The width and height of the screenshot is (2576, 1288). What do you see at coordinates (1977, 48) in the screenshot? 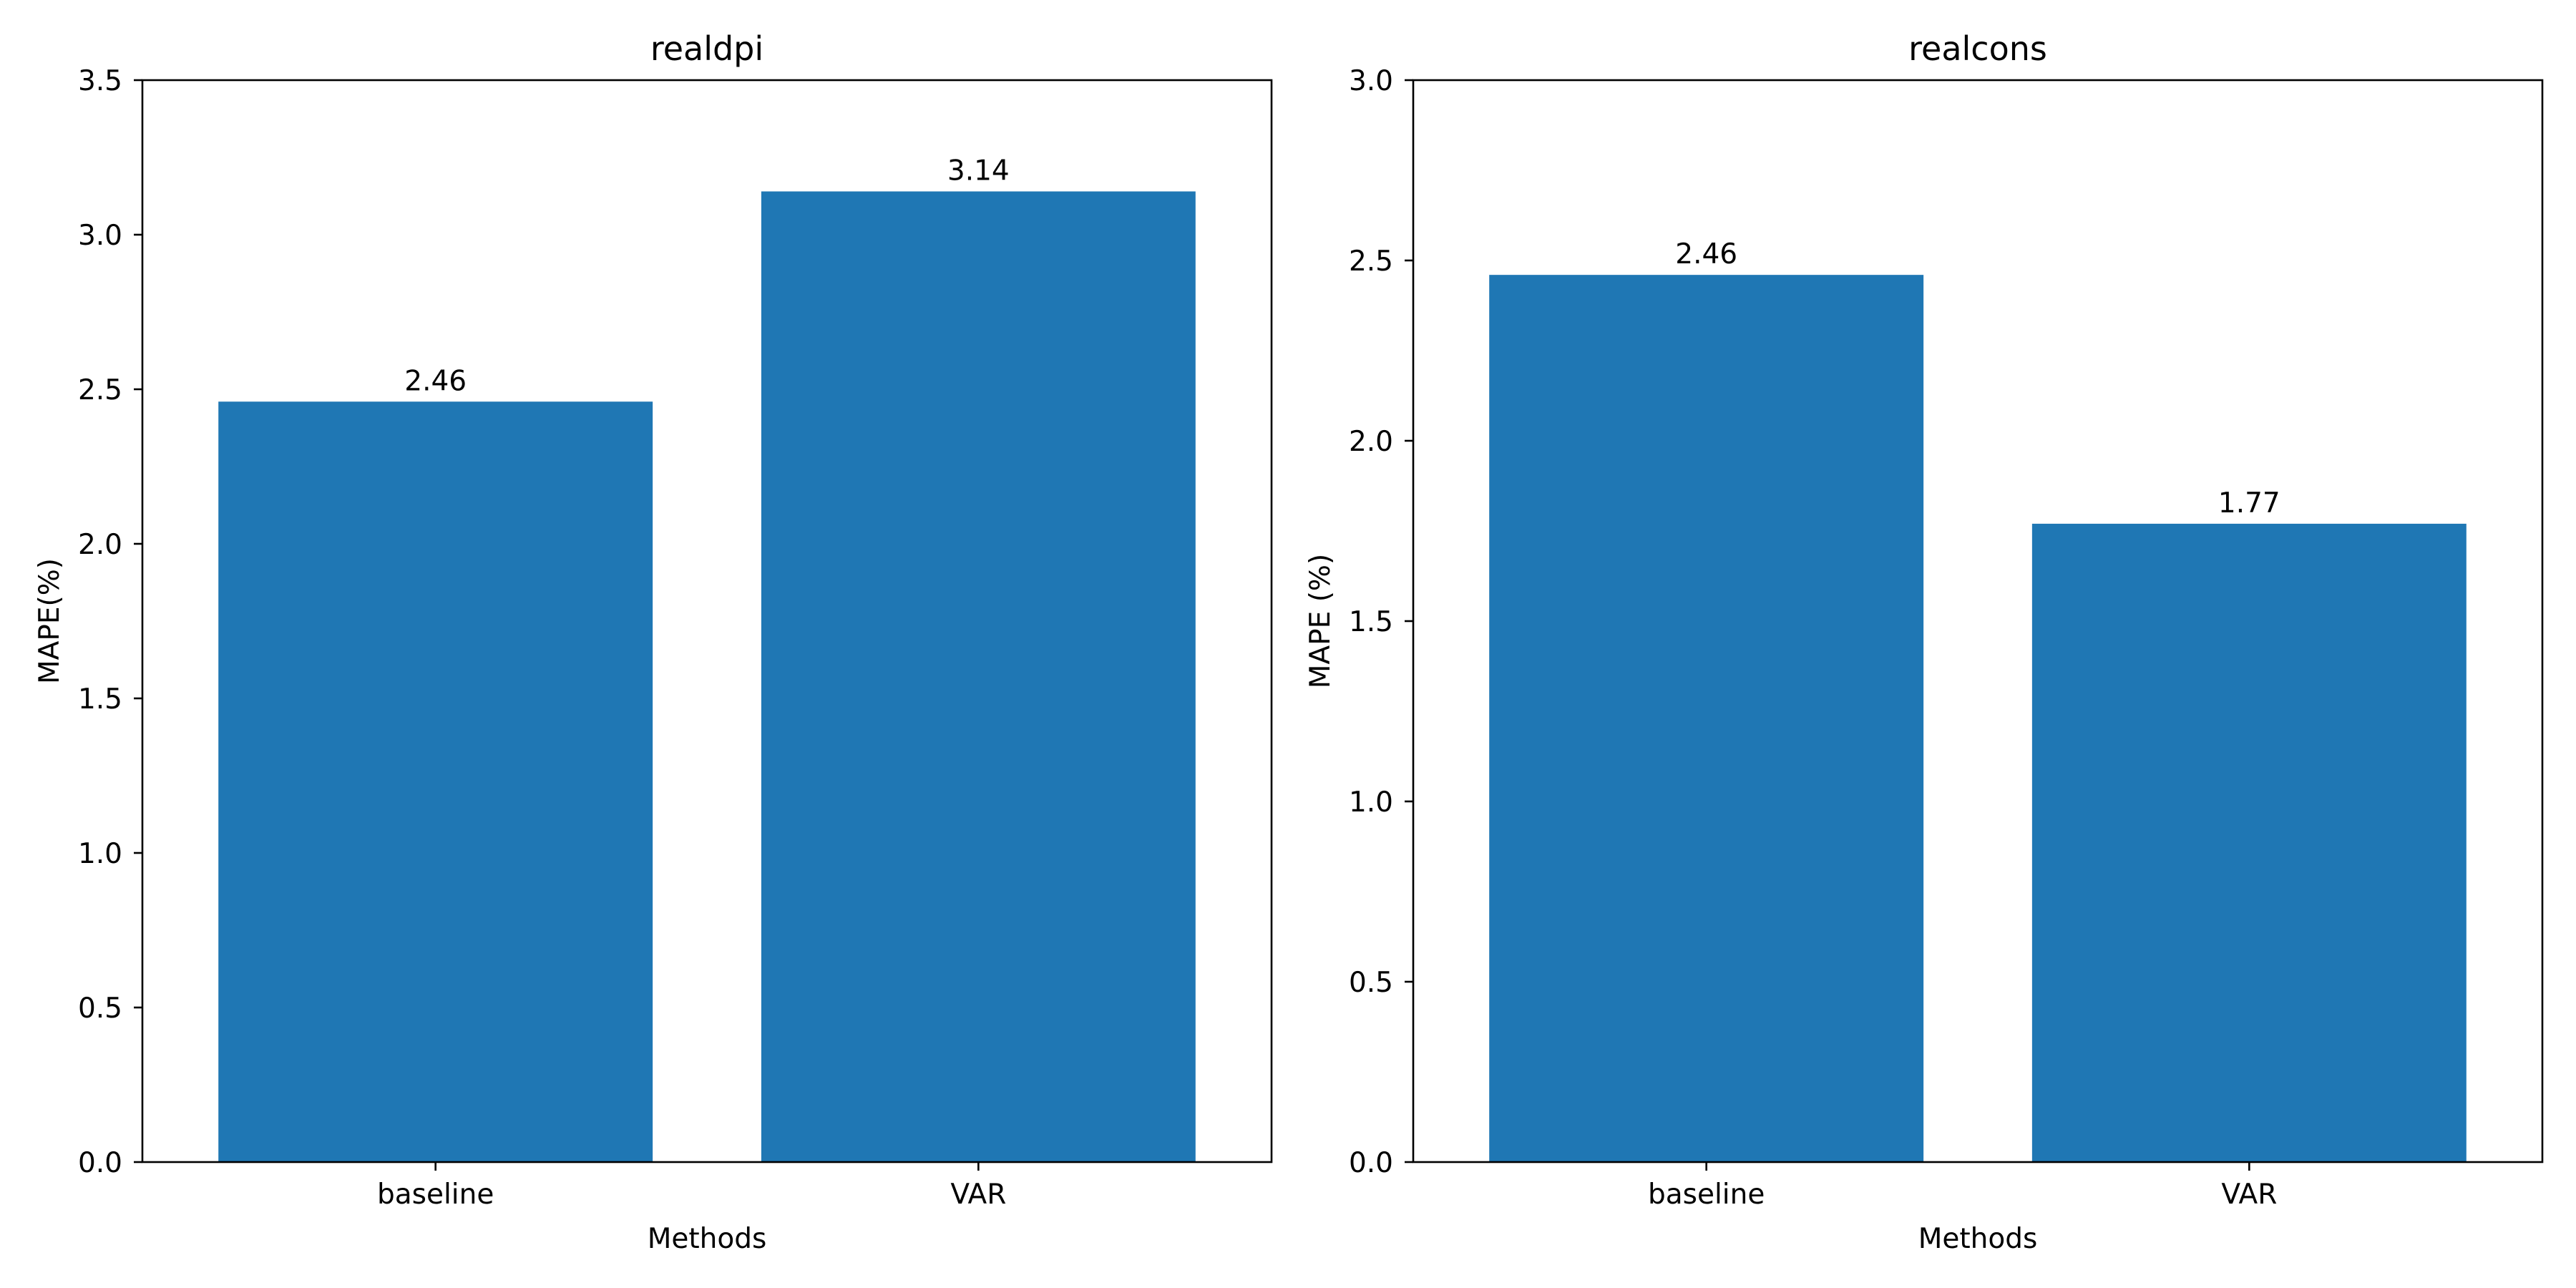
I see `chart-title: realcons` at bounding box center [1977, 48].